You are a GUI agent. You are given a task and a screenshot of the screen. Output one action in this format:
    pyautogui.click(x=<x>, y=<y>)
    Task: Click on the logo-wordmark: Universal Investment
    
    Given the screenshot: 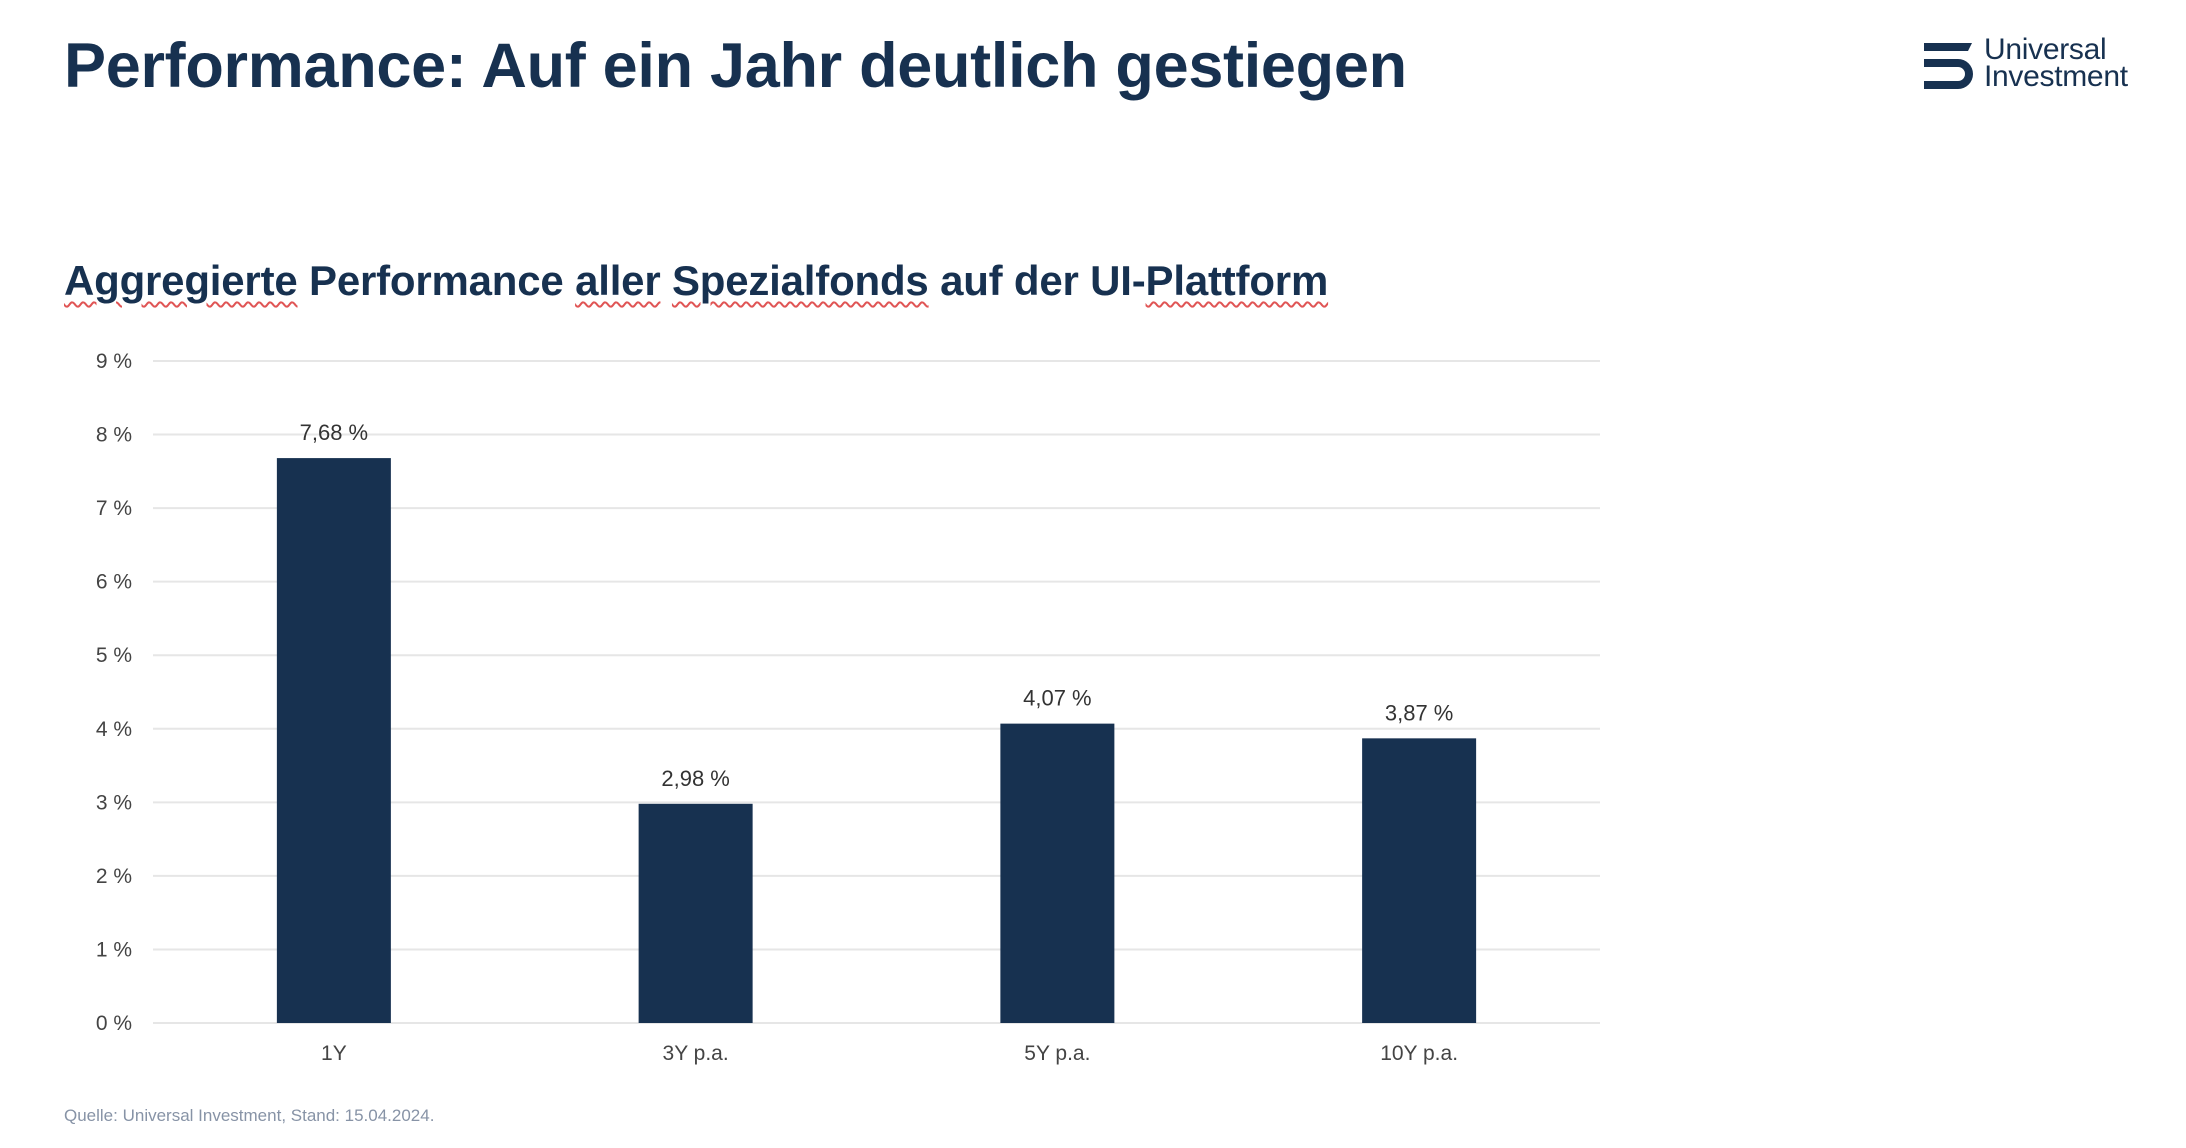 What is the action you would take?
    pyautogui.click(x=2056, y=63)
    